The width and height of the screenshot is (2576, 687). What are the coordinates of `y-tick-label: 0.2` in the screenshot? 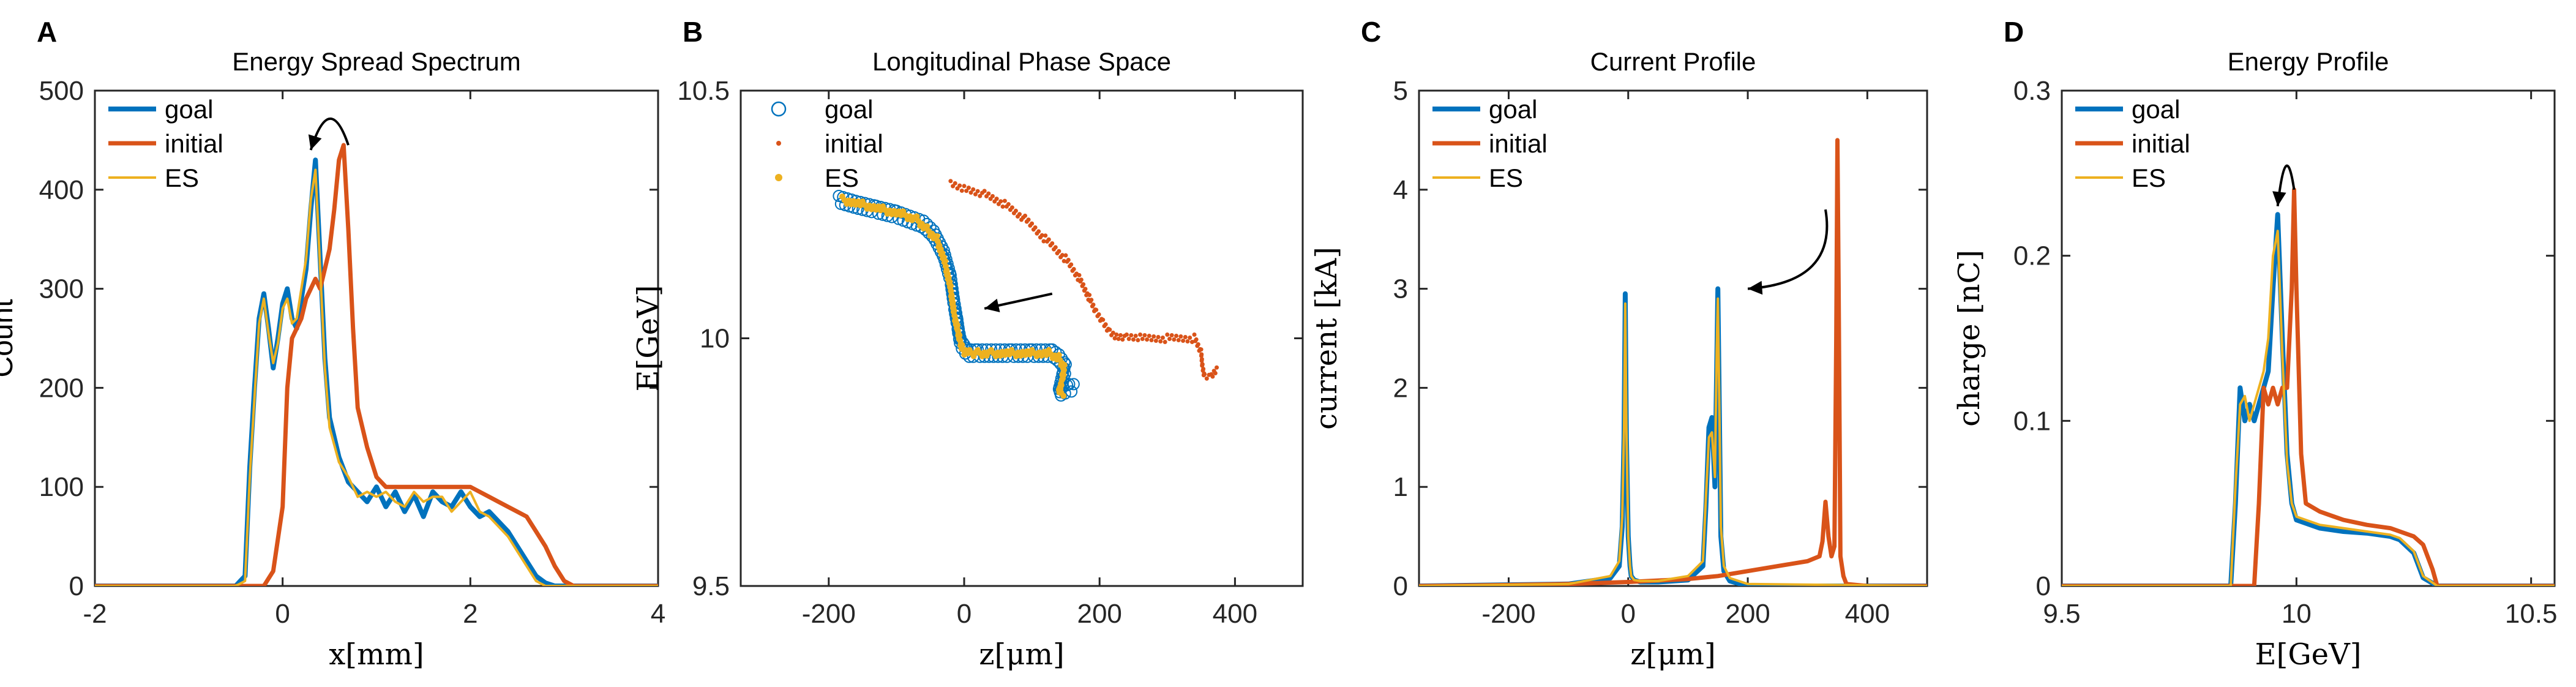 It's located at (2032, 256).